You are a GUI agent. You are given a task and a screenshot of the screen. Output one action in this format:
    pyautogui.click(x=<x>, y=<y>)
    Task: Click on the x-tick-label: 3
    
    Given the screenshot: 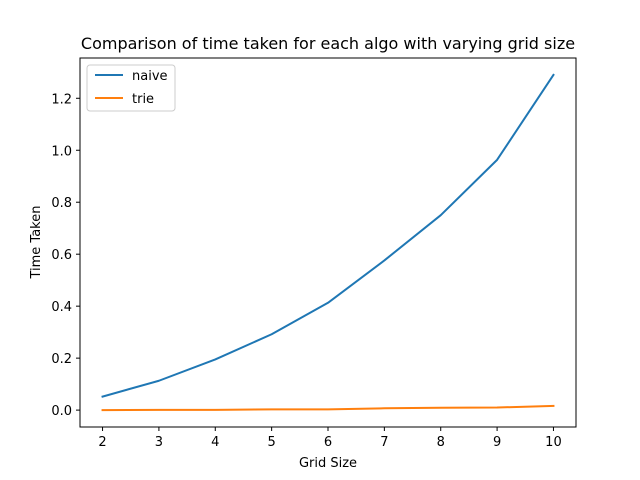 What is the action you would take?
    pyautogui.click(x=159, y=442)
    